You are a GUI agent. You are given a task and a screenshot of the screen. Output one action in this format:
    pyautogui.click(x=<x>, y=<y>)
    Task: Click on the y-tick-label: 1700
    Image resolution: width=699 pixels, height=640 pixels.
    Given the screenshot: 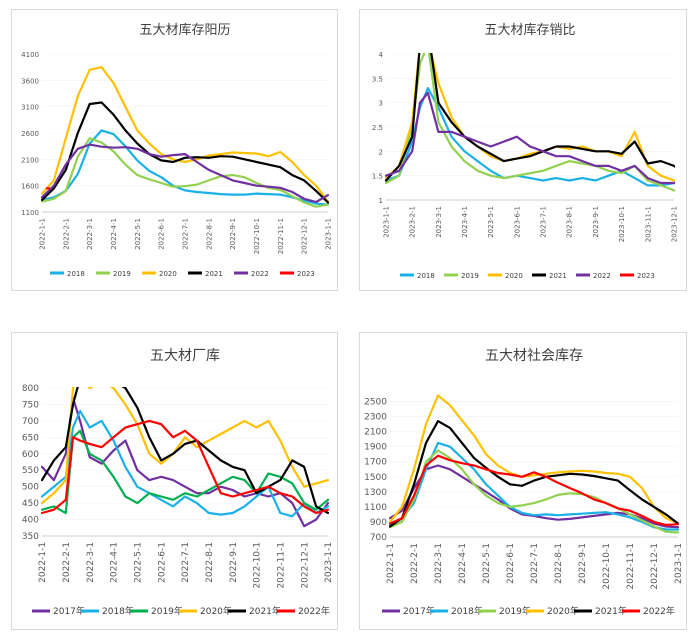 What is the action you would take?
    pyautogui.click(x=375, y=463)
    